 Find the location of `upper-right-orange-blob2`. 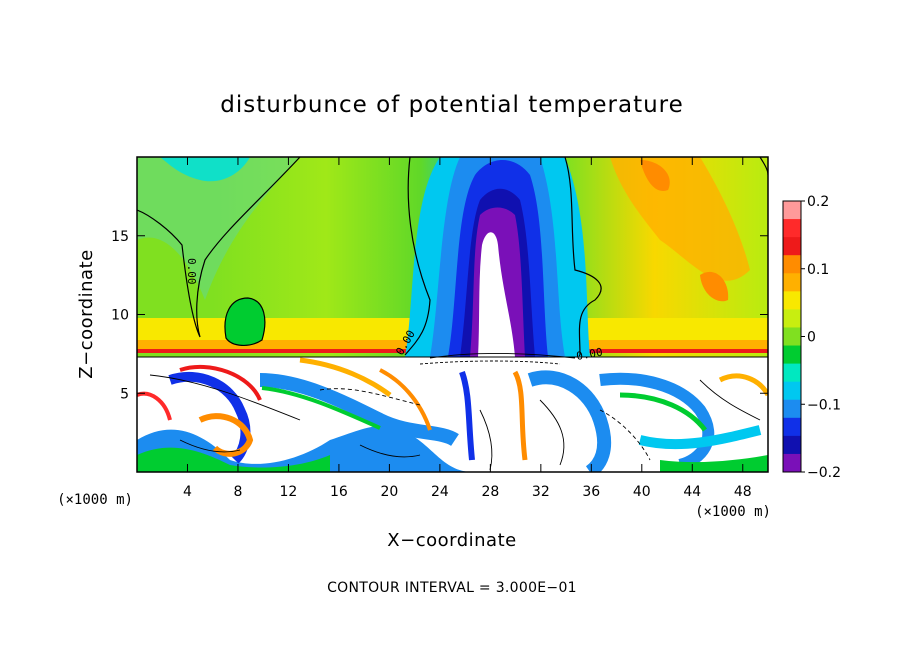

upper-right-orange-blob2 is located at coordinates (714, 286).